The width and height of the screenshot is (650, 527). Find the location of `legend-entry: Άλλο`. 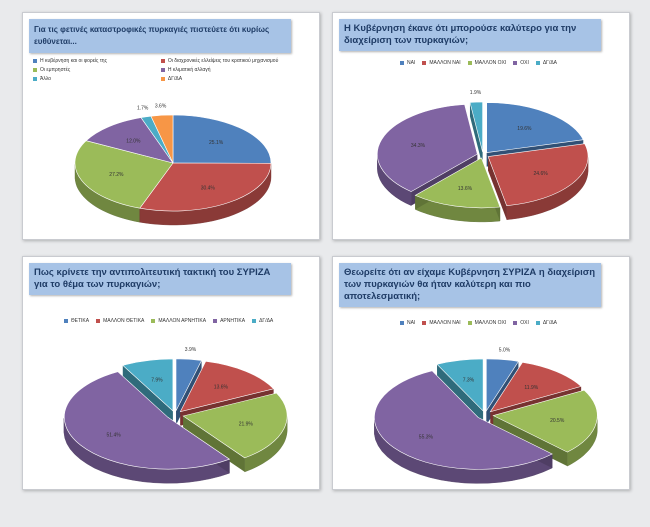

legend-entry: Άλλο is located at coordinates (97, 79).